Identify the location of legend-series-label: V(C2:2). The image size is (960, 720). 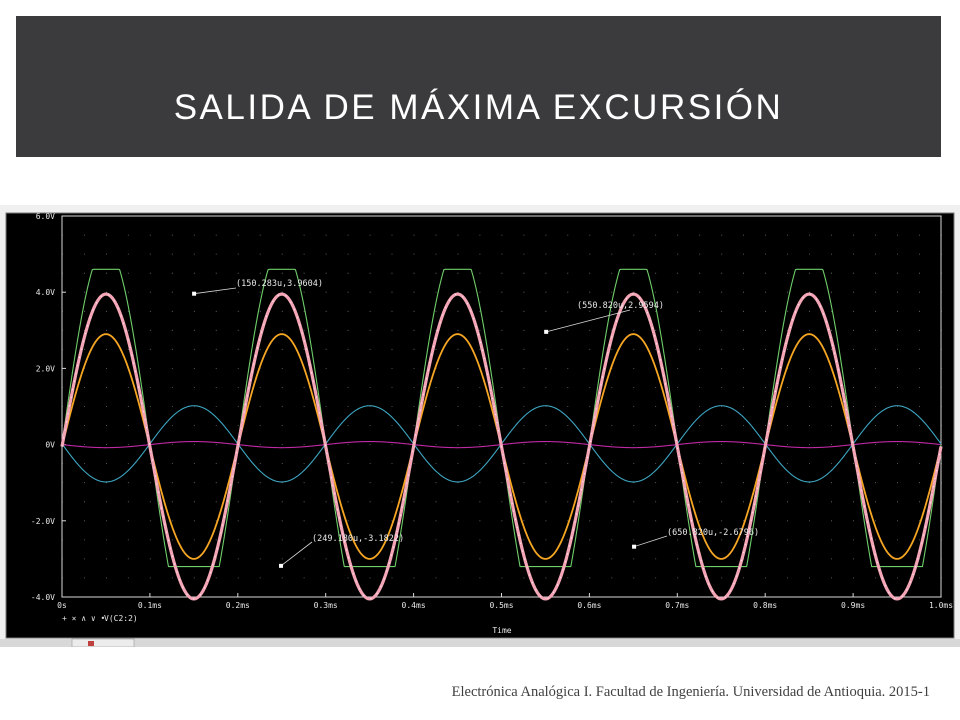
(121, 618).